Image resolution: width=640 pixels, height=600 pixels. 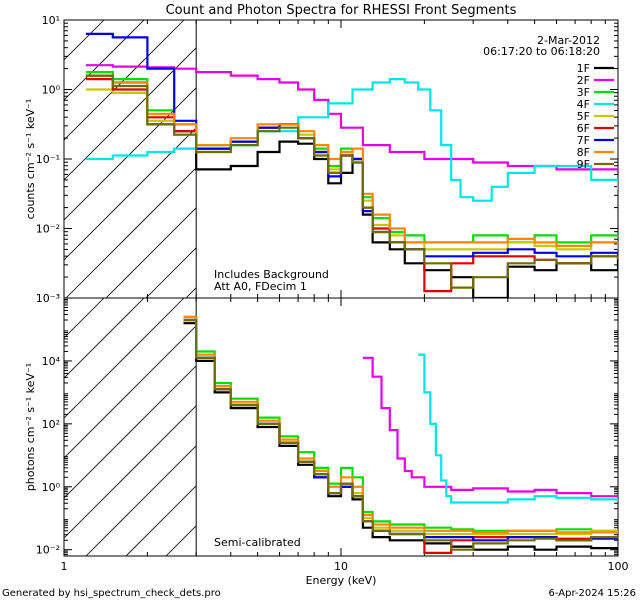 What do you see at coordinates (64, 566) in the screenshot?
I see `x-tick-label: 1` at bounding box center [64, 566].